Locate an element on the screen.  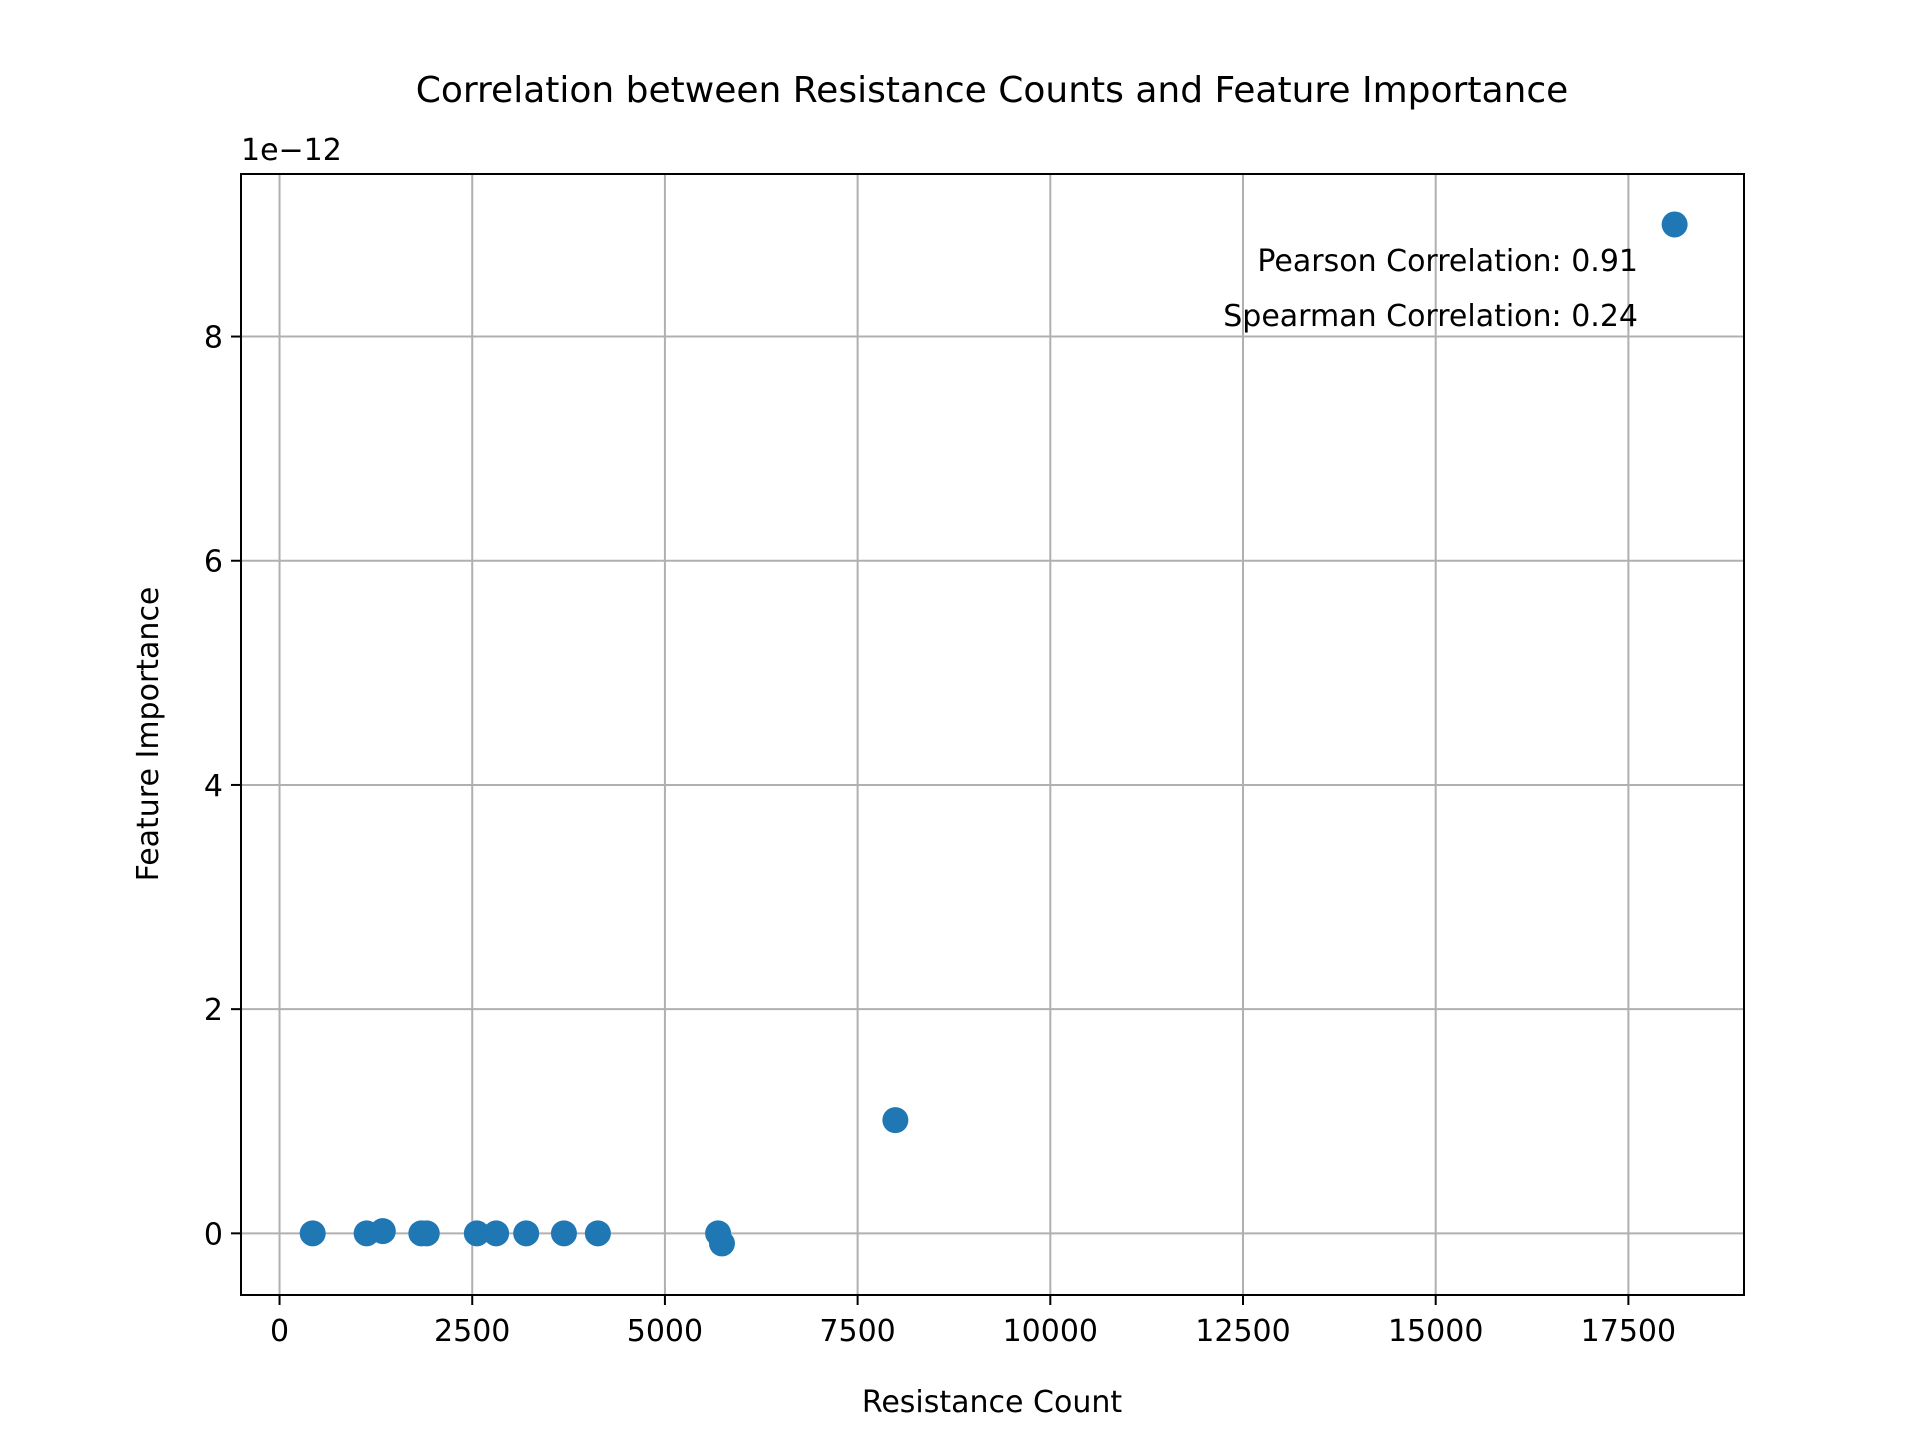
y-axis-ticks: 0 2 4 6 8 is located at coordinates (222, 786).